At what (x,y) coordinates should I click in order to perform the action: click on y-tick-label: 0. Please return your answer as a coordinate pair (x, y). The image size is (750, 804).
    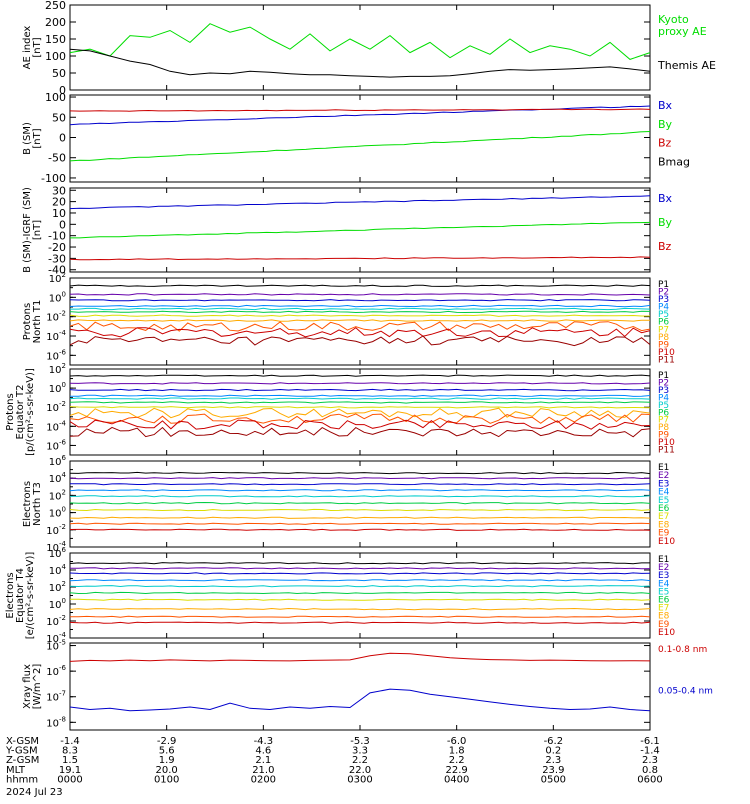
    Looking at the image, I should click on (62, 137).